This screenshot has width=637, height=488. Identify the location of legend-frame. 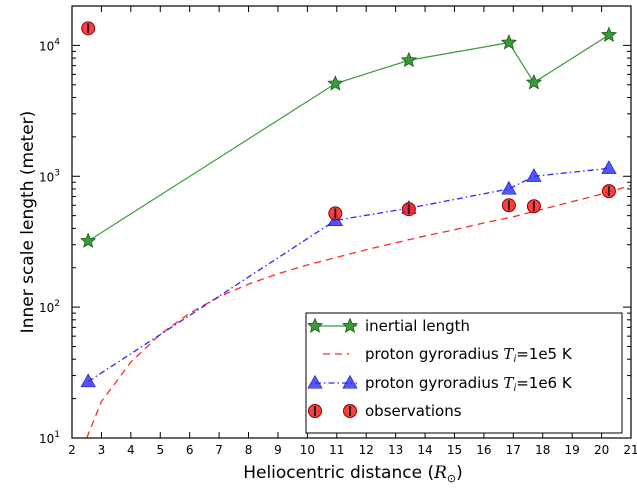
(464, 373).